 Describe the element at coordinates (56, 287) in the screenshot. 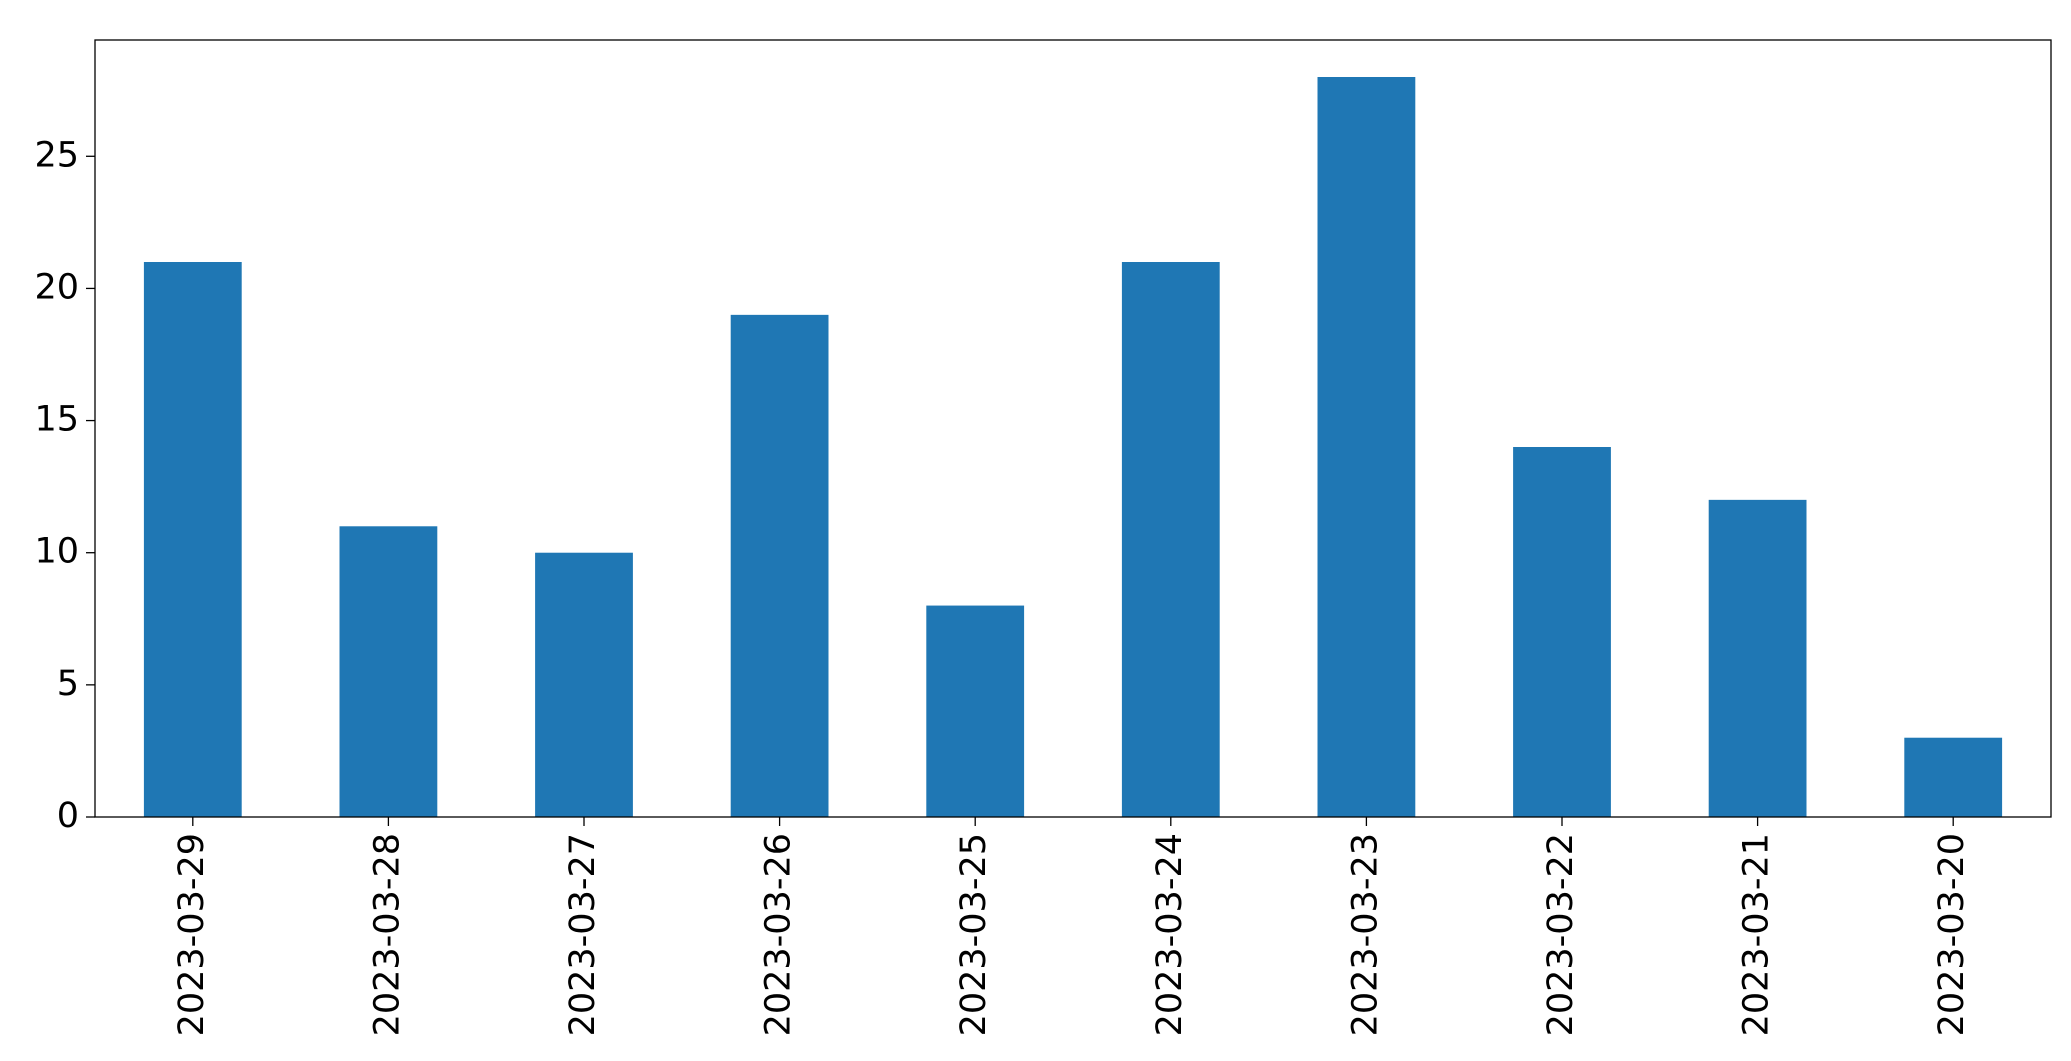

I see `y-tick-label: 20` at that location.